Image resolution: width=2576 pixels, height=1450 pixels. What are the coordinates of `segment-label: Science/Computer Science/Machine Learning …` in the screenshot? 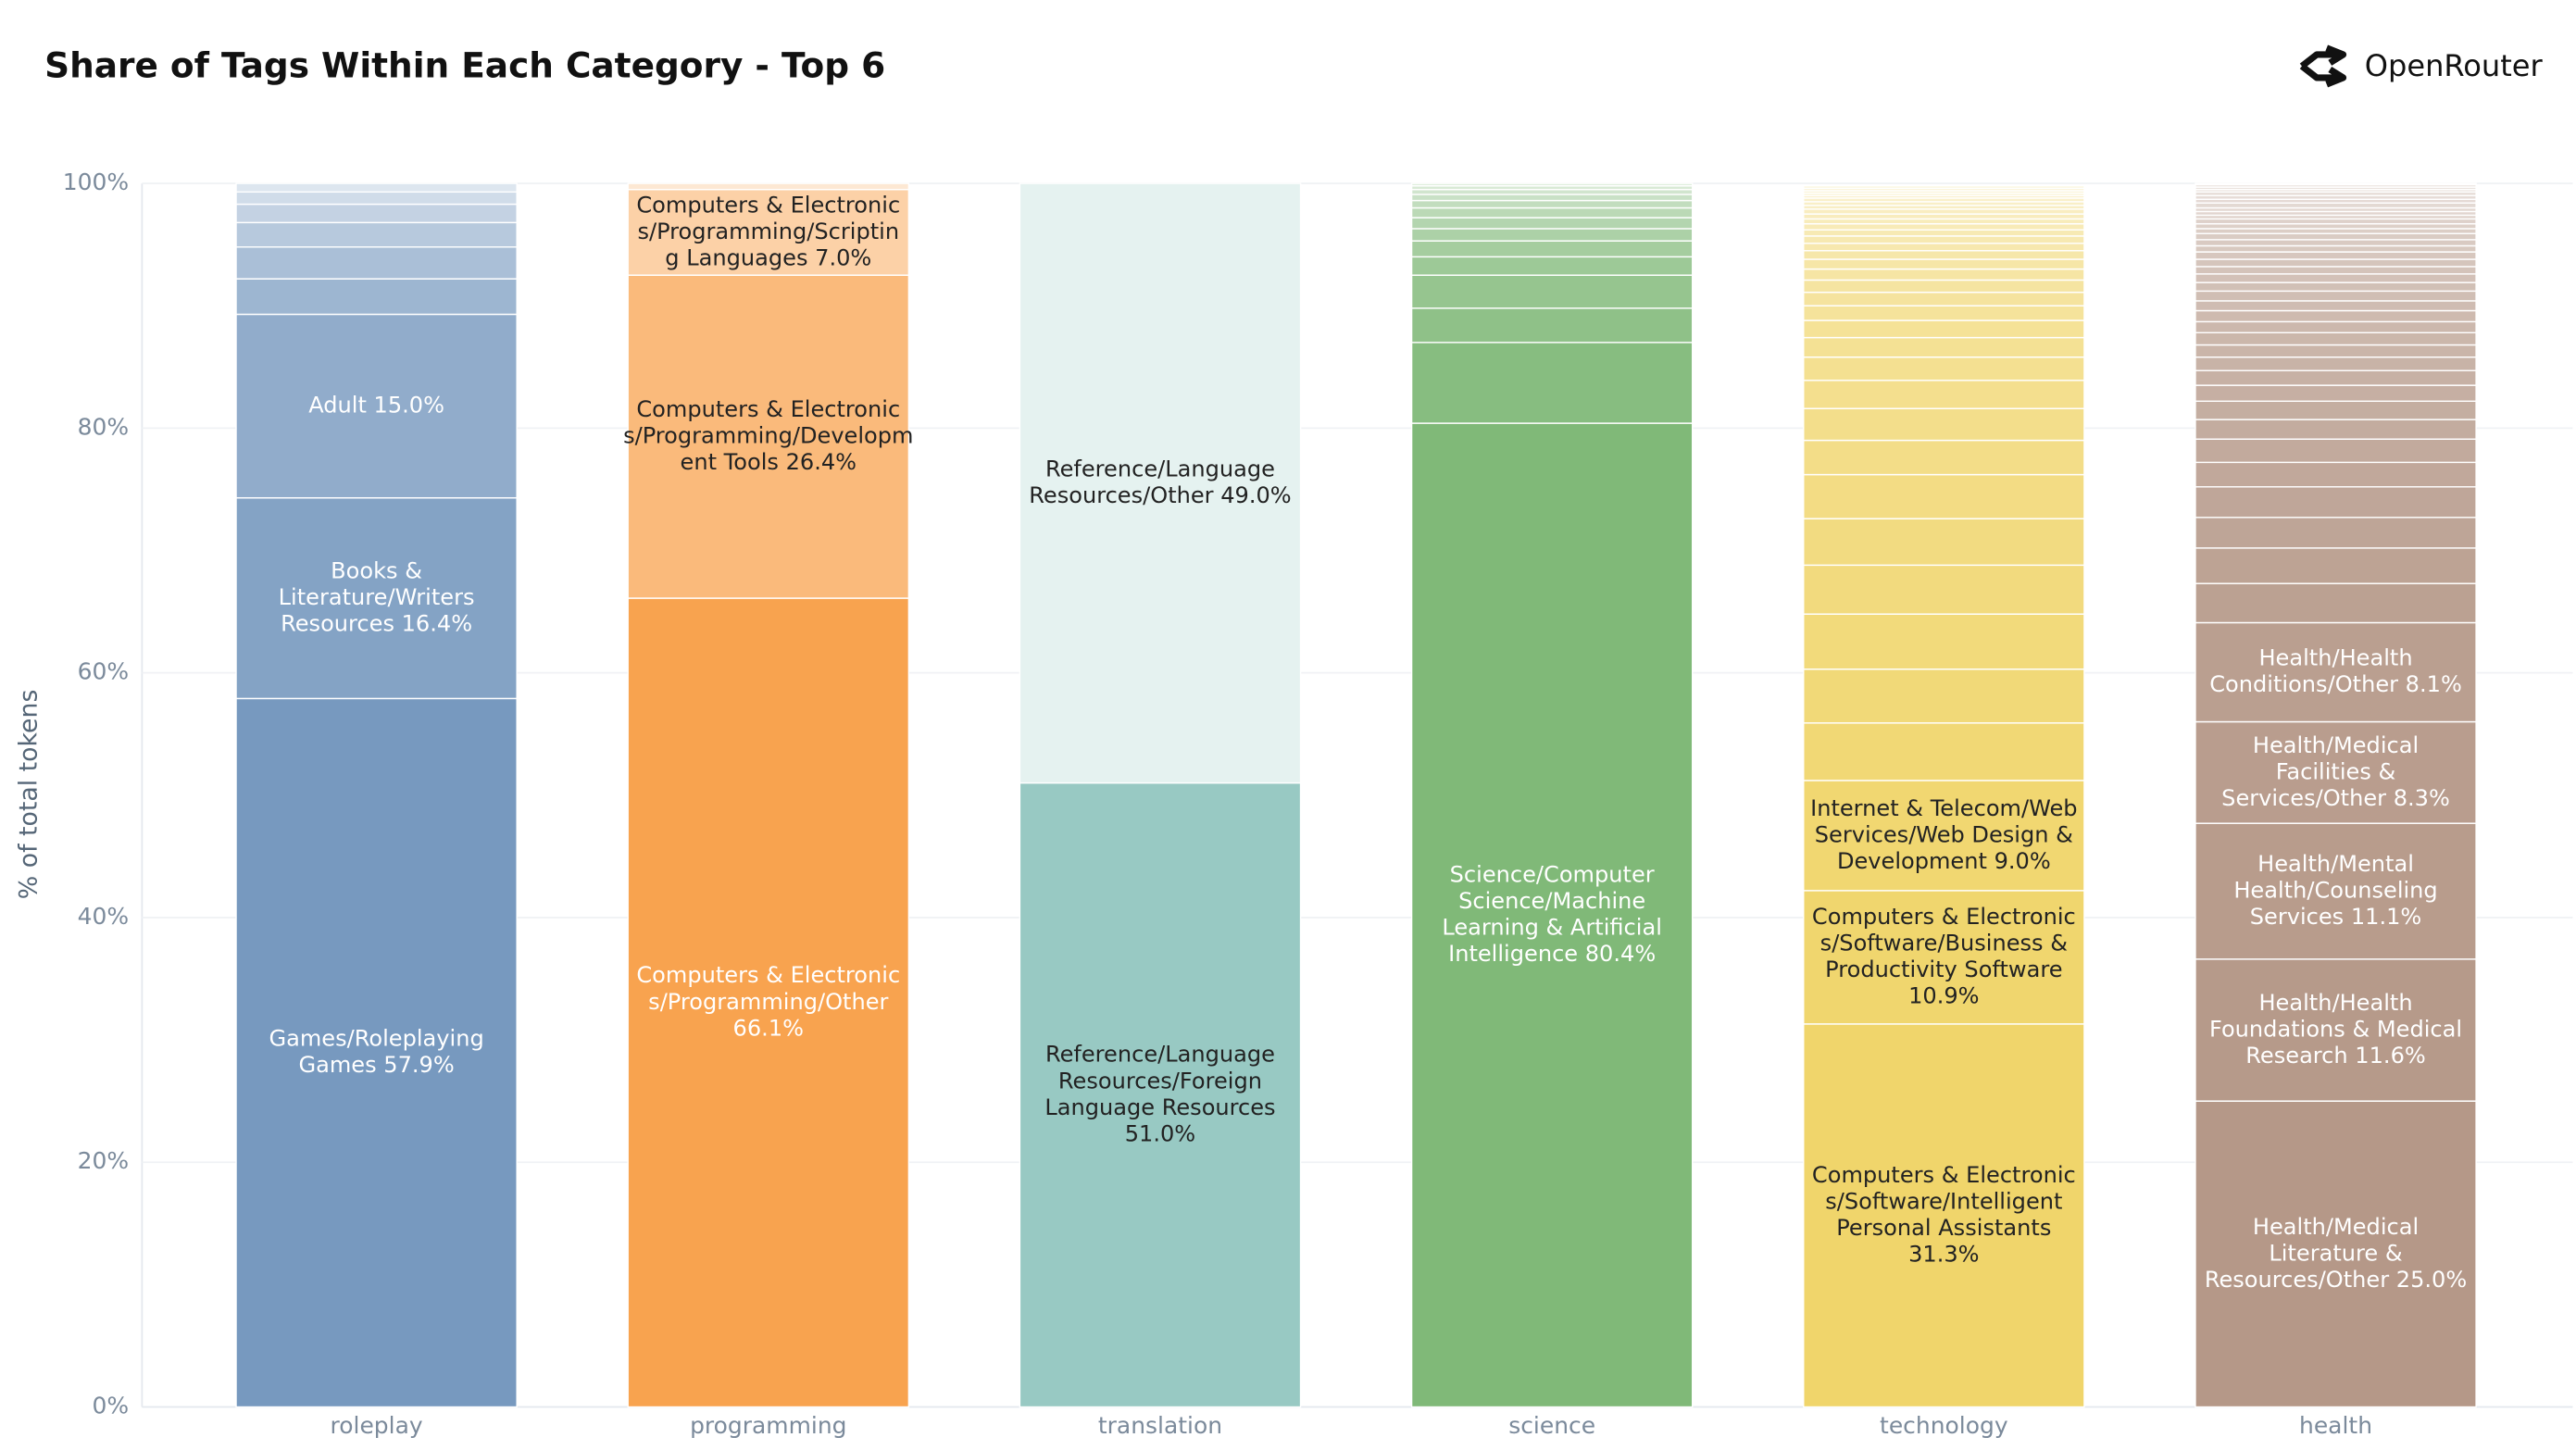 It's located at (1552, 914).